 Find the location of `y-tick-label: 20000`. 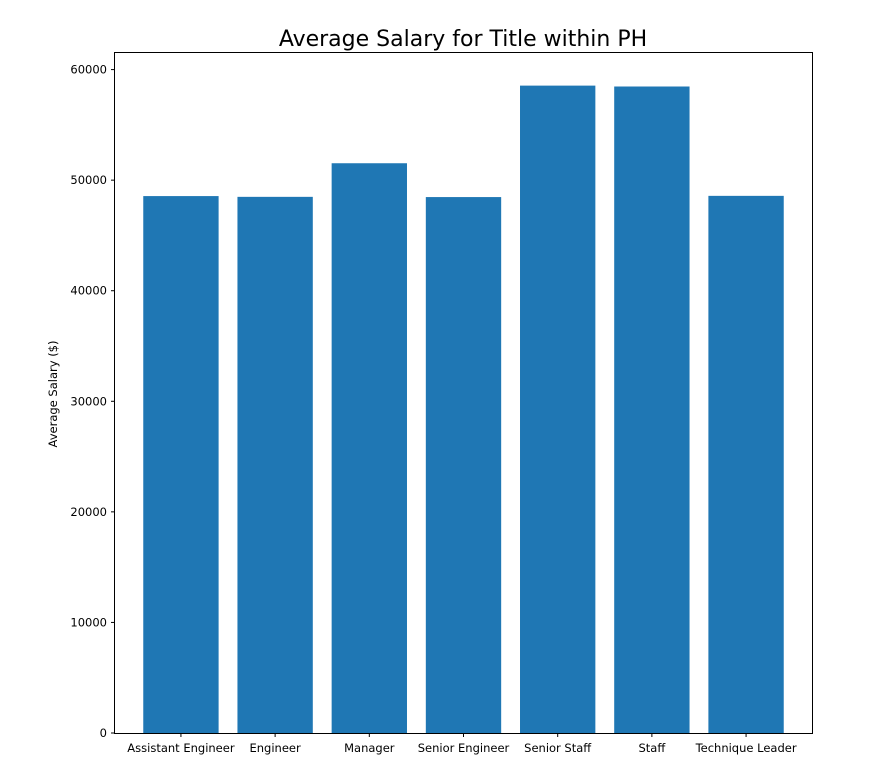

y-tick-label: 20000 is located at coordinates (88, 512).